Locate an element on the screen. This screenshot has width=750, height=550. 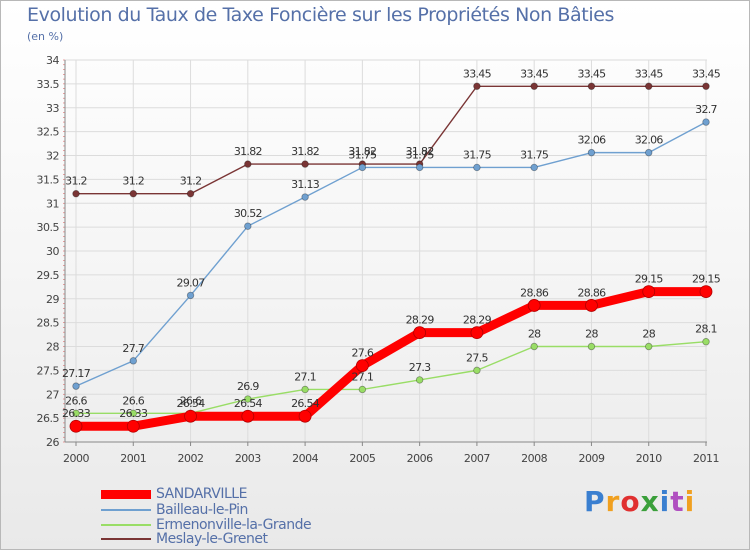
y-tick-label: 29.5 is located at coordinates (48, 275).